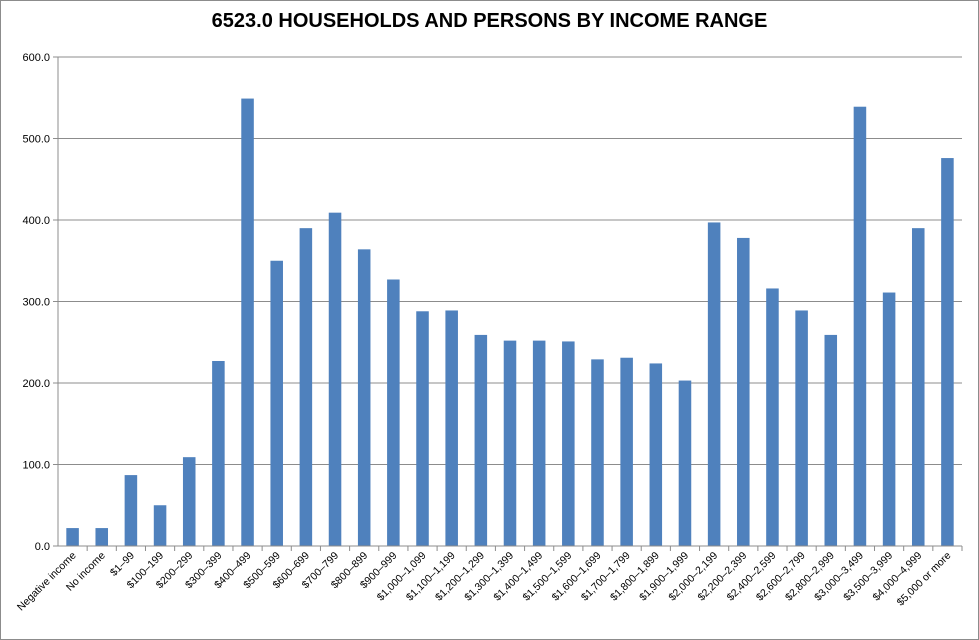 Image resolution: width=979 pixels, height=640 pixels. What do you see at coordinates (42, 547) in the screenshot?
I see `y-tick-label: 0.0` at bounding box center [42, 547].